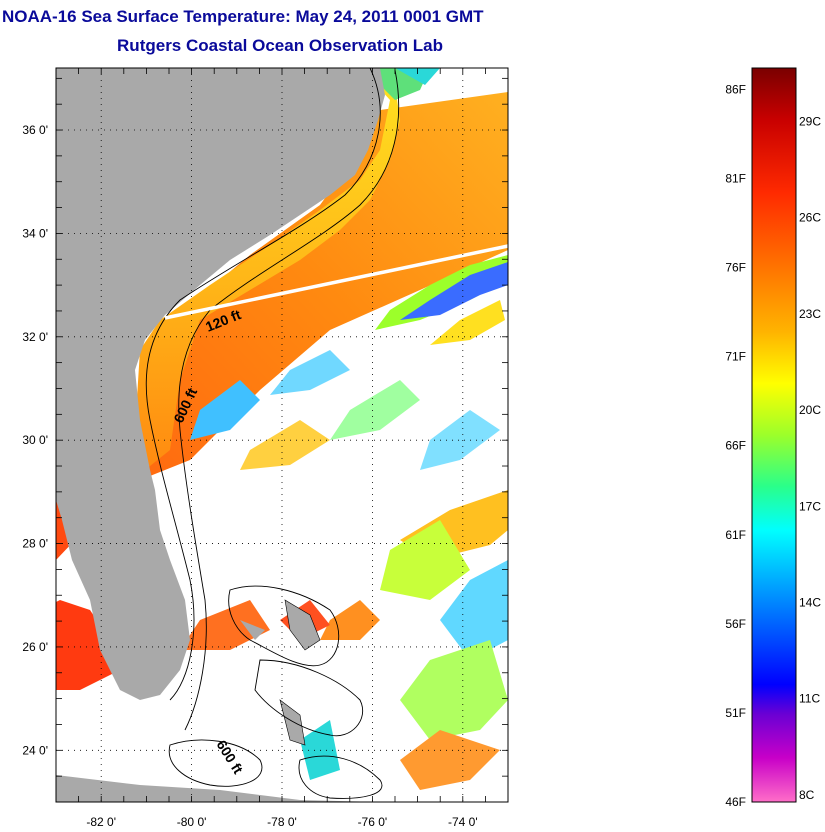  I want to click on transect-line, so click(336, 282).